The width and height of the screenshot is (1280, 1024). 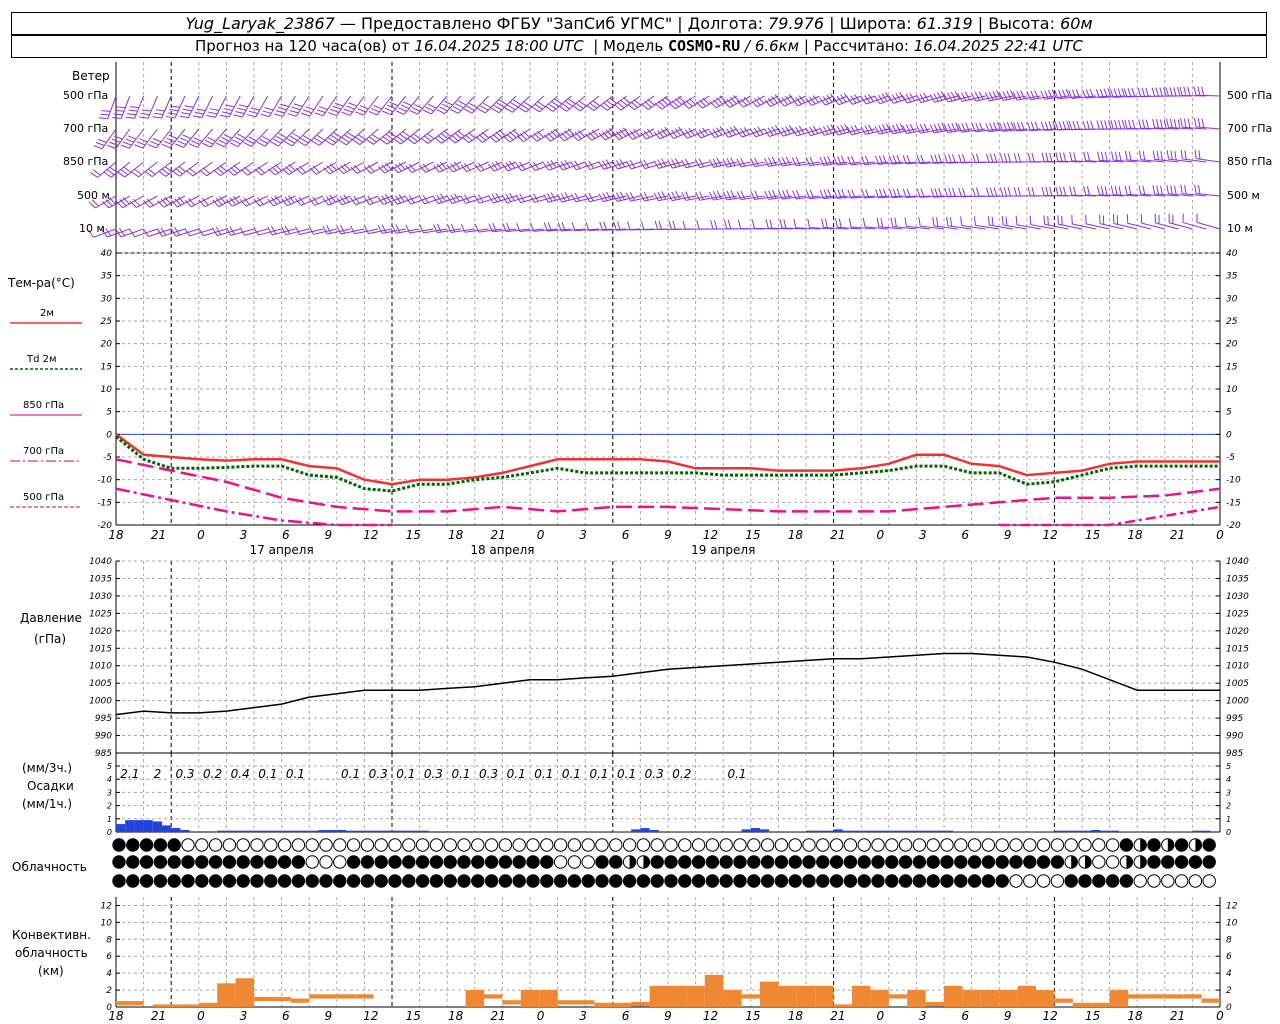 I want to click on provider: Предоставлено ФГБУ "ЗапСиб УГМС", so click(x=516, y=23).